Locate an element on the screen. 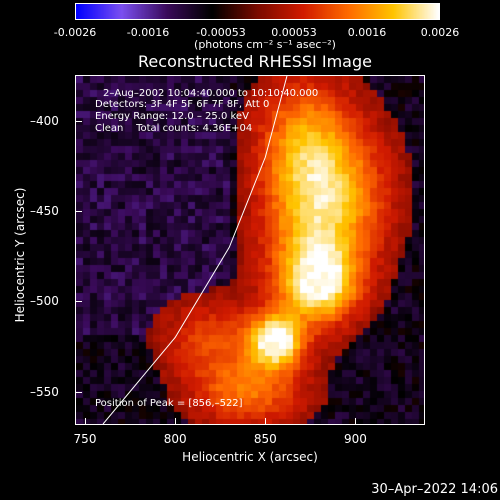  x-tick-label: 800 is located at coordinates (175, 439).